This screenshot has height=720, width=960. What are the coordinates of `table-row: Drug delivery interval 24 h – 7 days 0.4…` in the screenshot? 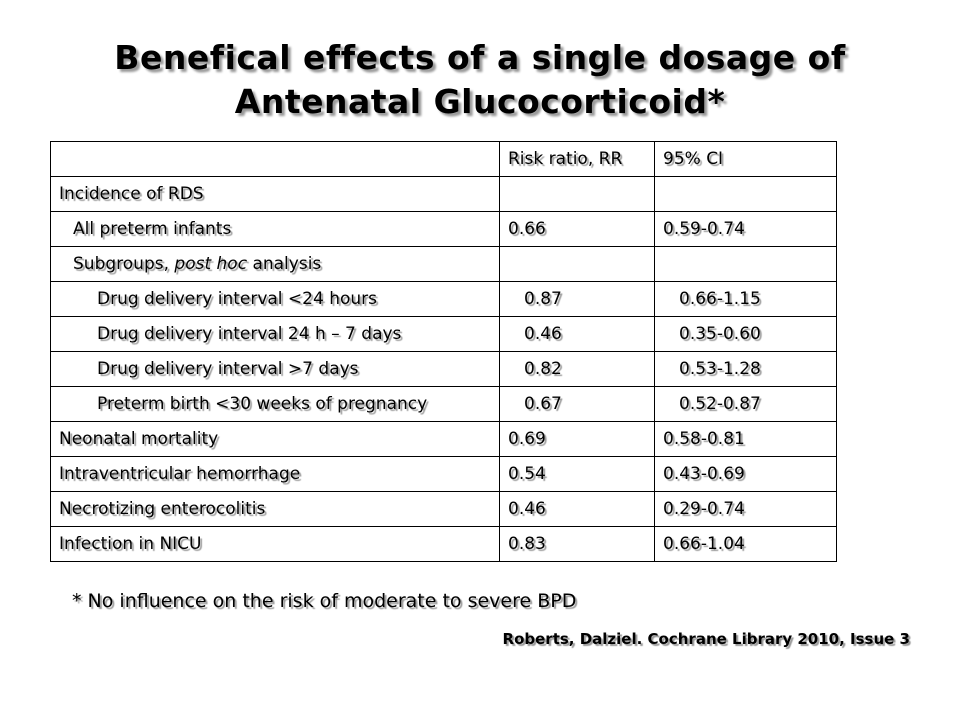 It's located at (443, 334).